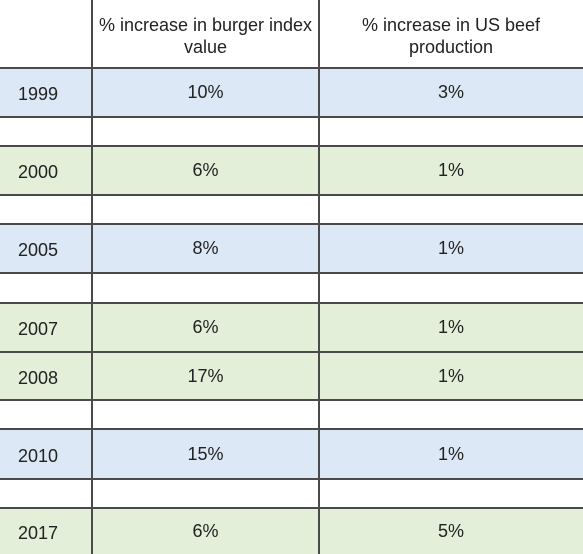 The height and width of the screenshot is (554, 583). What do you see at coordinates (205, 92) in the screenshot?
I see `burger-index-cell: 10%` at bounding box center [205, 92].